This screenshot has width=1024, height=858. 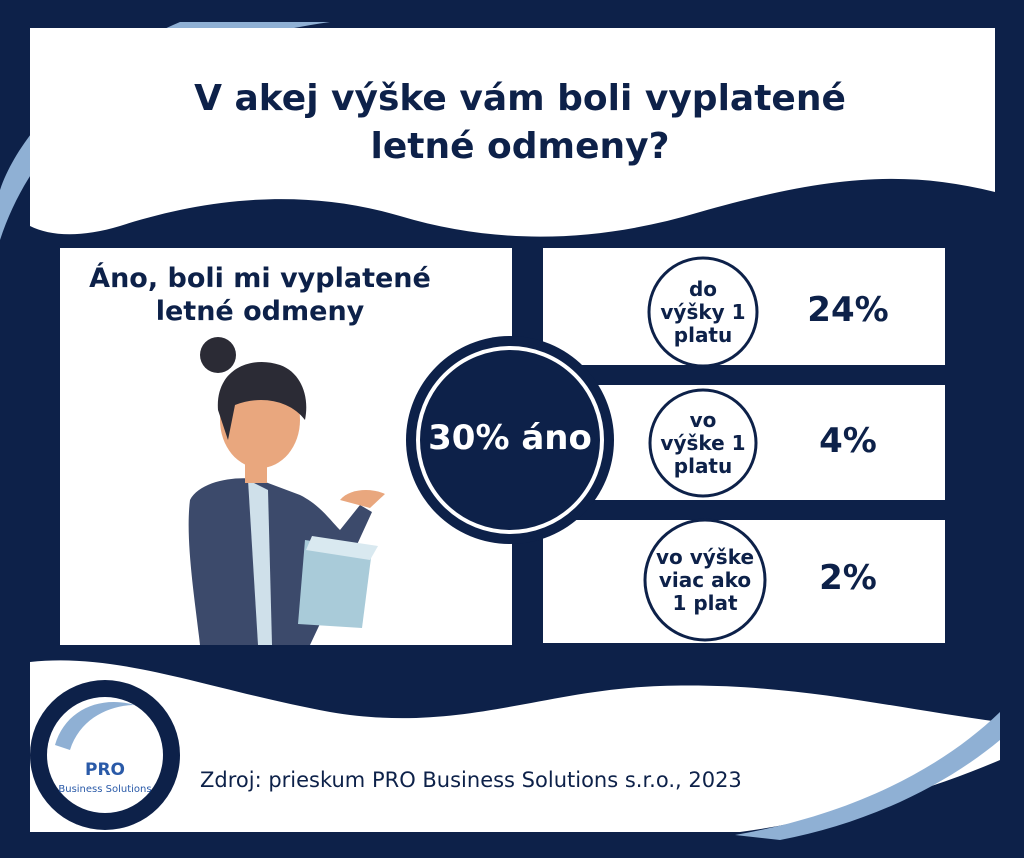 I want to click on logo-arc, so click(x=95, y=725).